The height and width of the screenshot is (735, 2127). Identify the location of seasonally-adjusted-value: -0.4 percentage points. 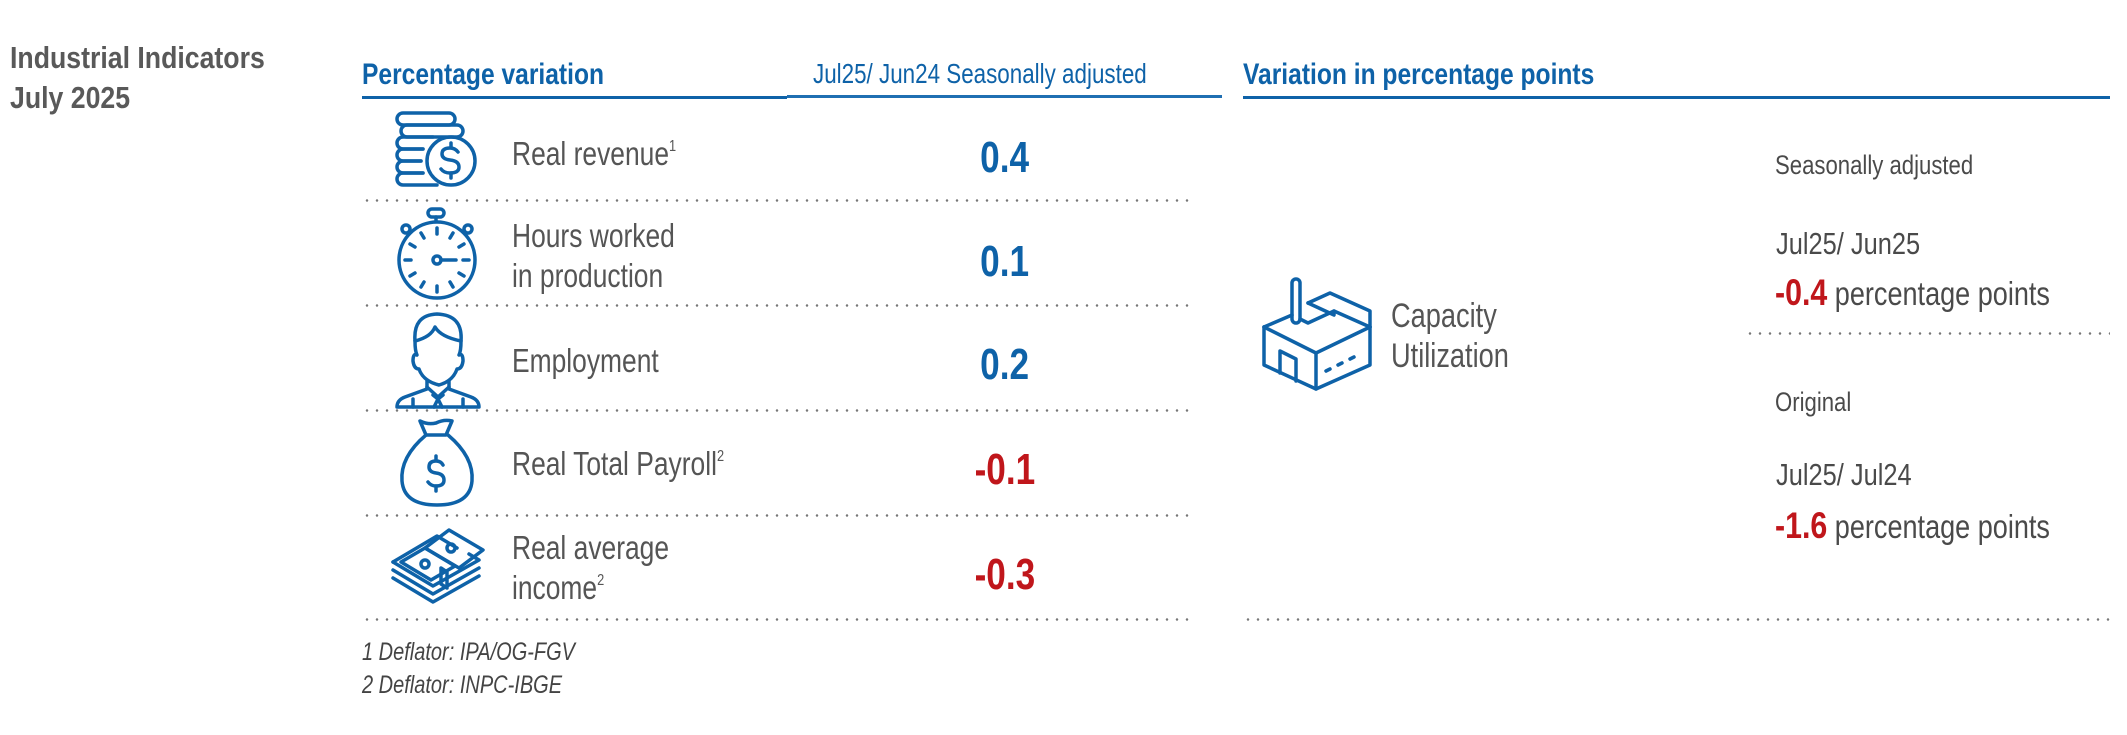
(1942, 293).